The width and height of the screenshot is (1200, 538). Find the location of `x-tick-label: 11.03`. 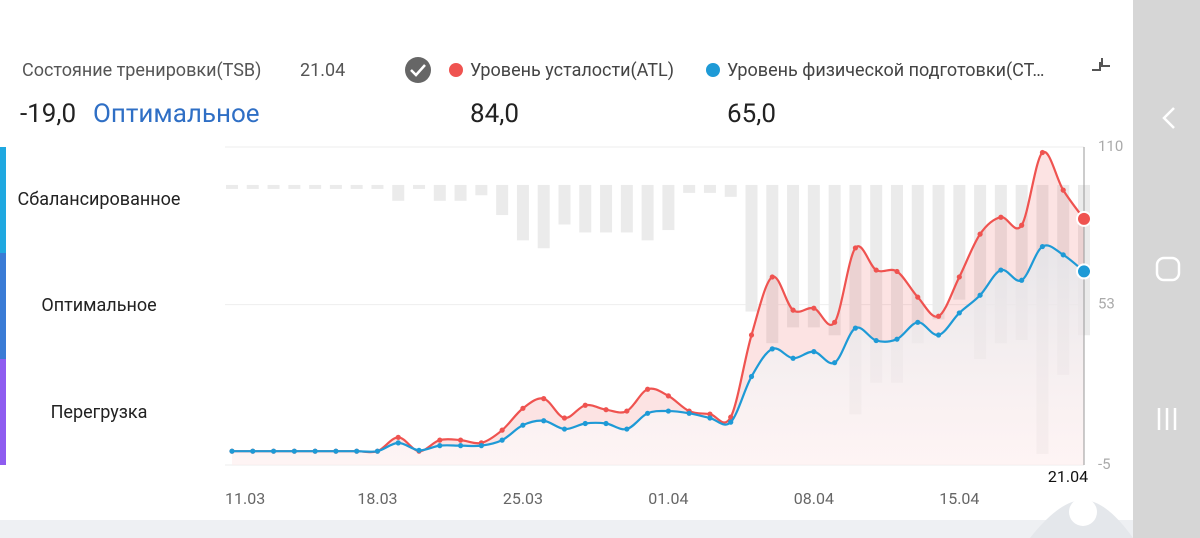

x-tick-label: 11.03 is located at coordinates (245, 498).